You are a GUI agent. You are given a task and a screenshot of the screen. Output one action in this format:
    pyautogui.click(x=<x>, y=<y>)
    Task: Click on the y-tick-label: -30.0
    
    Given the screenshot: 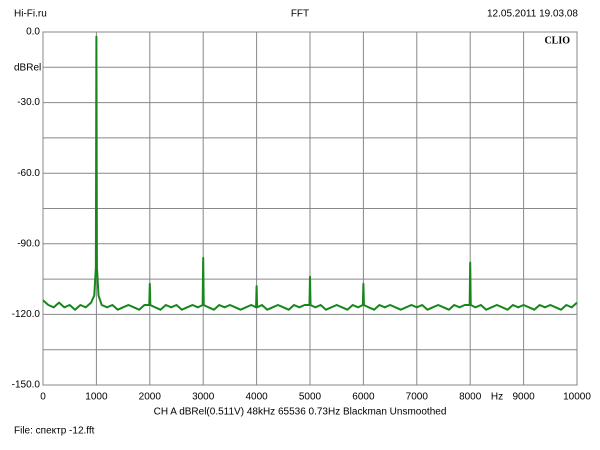 What is the action you would take?
    pyautogui.click(x=28, y=102)
    